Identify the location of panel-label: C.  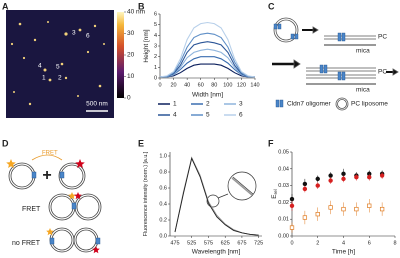
(271, 6).